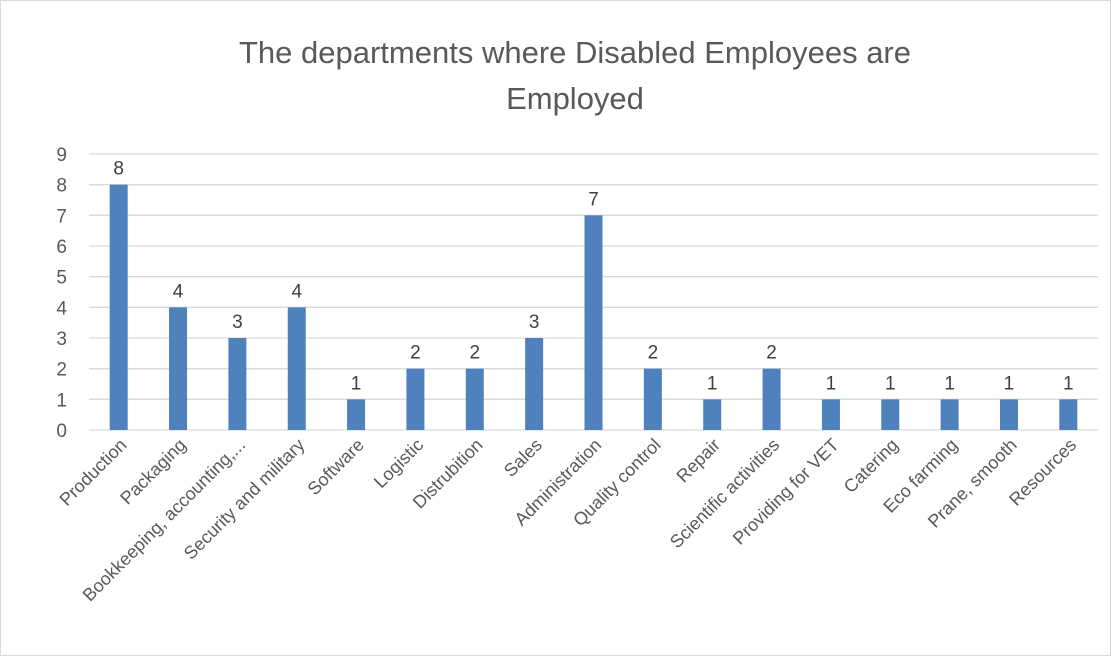 Image resolution: width=1111 pixels, height=656 pixels. What do you see at coordinates (61, 308) in the screenshot?
I see `y-tick-label: 4` at bounding box center [61, 308].